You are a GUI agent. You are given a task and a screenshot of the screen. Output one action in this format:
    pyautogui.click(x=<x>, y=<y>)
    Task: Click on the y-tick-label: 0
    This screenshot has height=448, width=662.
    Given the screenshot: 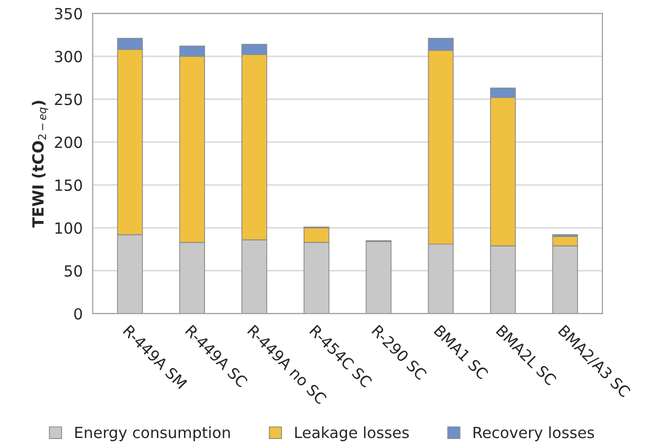 What is the action you would take?
    pyautogui.click(x=78, y=314)
    